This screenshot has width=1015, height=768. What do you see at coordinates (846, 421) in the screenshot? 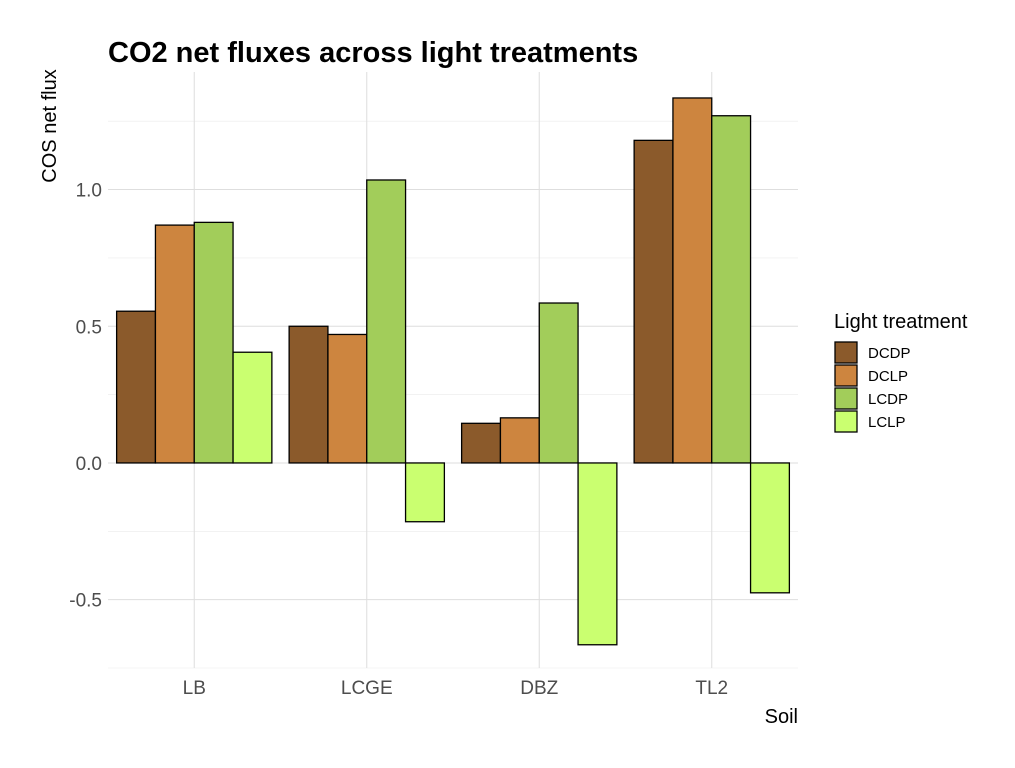
I see `legend-swatch-lclp` at bounding box center [846, 421].